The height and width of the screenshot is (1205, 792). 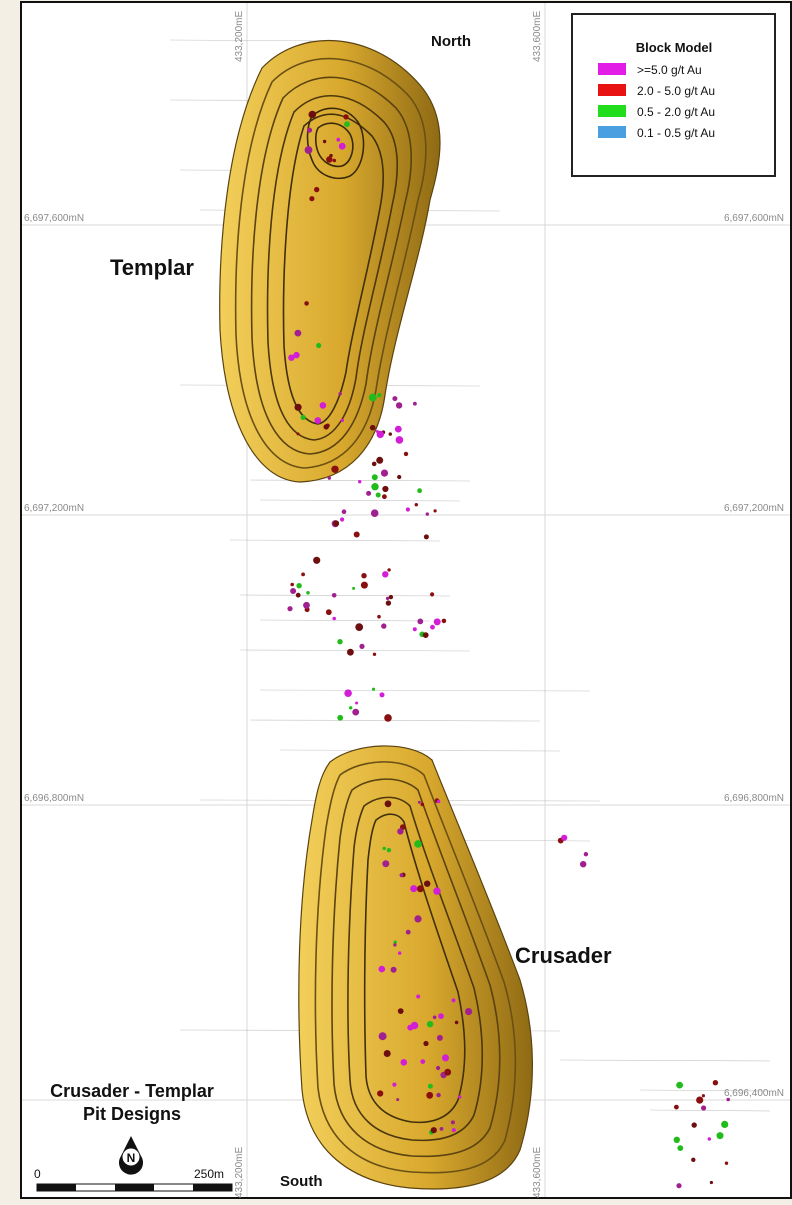 What do you see at coordinates (54, 218) in the screenshot?
I see `northing-label-1-left: 6,697,600mN` at bounding box center [54, 218].